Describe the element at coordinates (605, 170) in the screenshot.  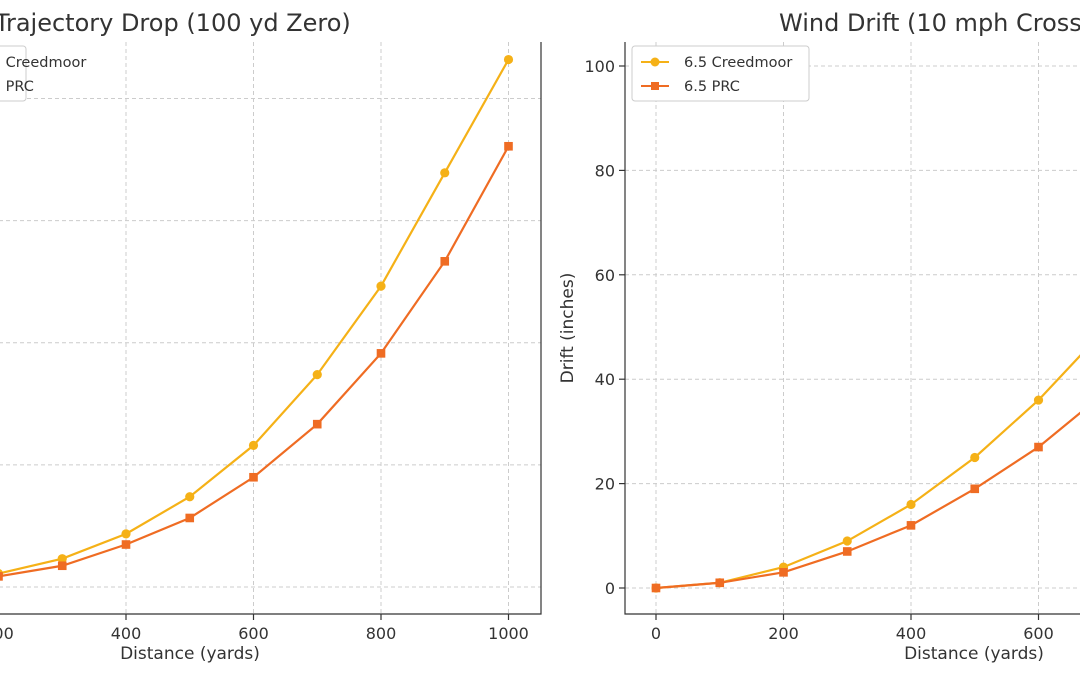
I see `y-tick-label: 80` at that location.